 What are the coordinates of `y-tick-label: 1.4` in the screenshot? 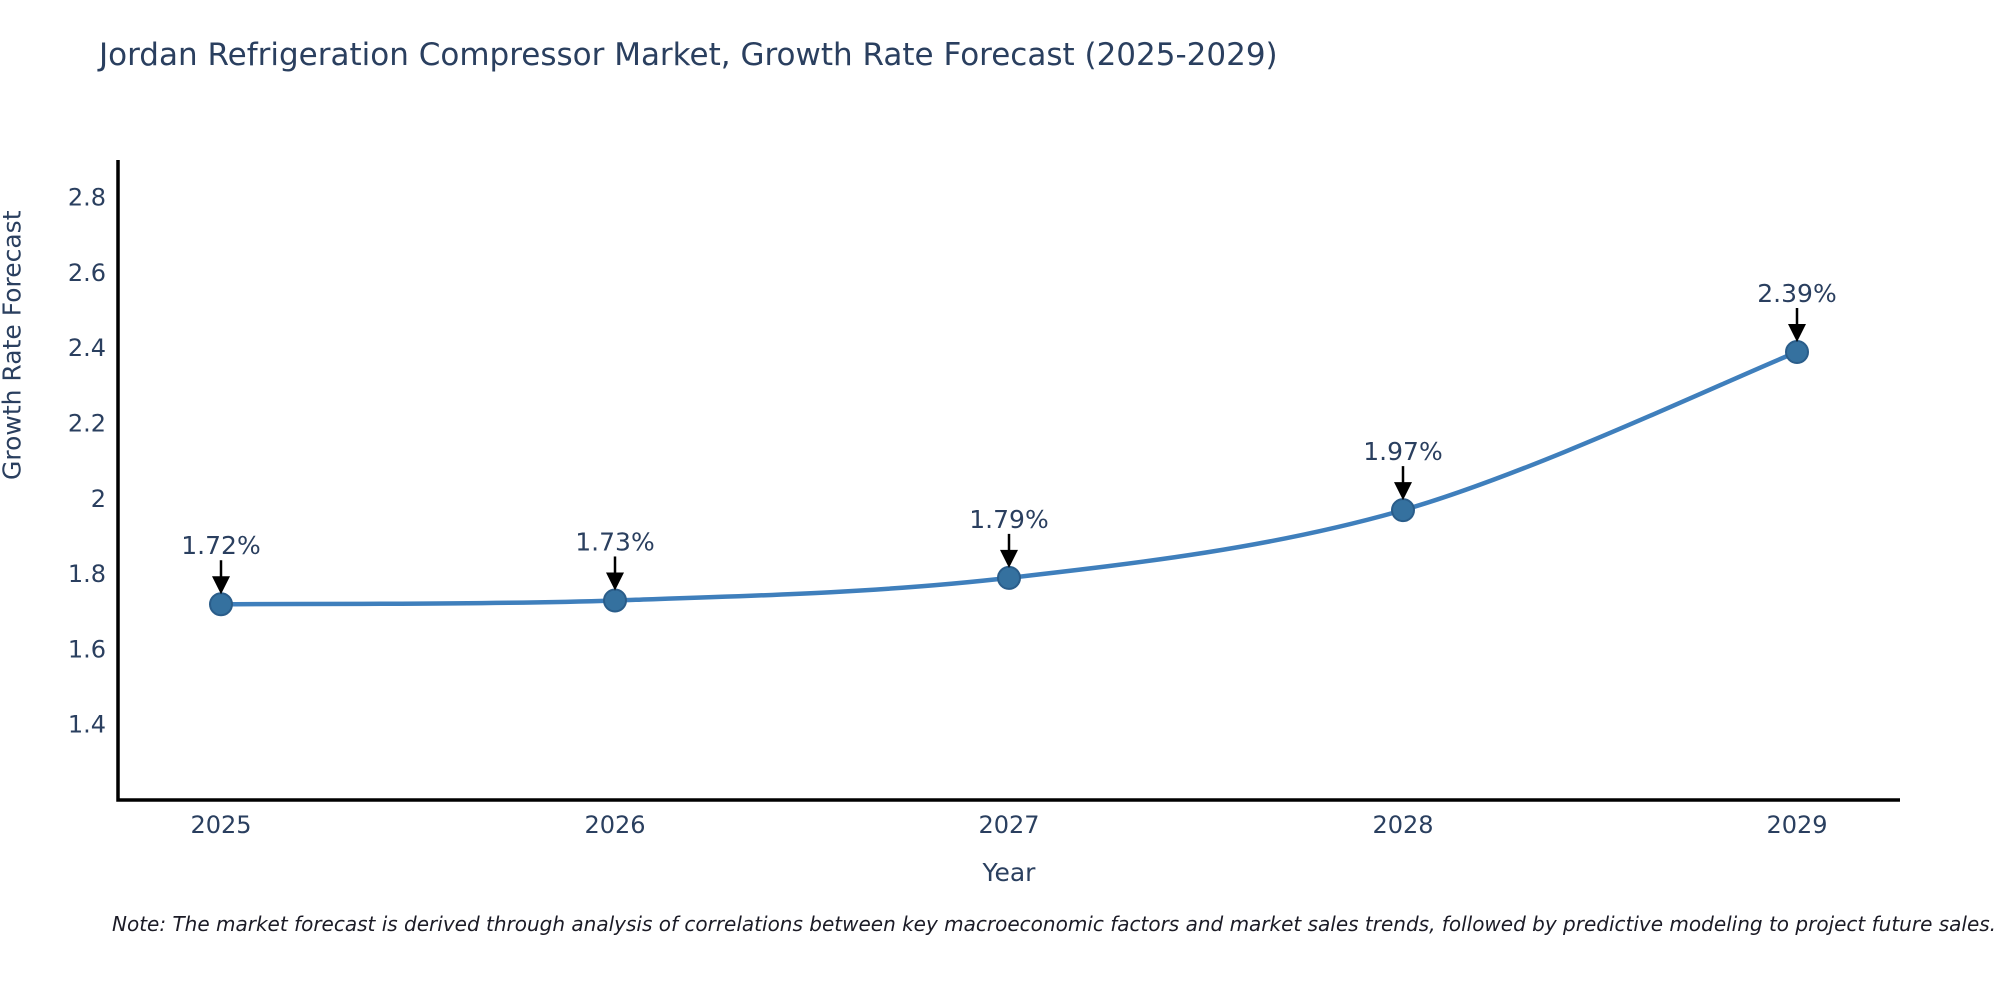 It's located at (87, 725).